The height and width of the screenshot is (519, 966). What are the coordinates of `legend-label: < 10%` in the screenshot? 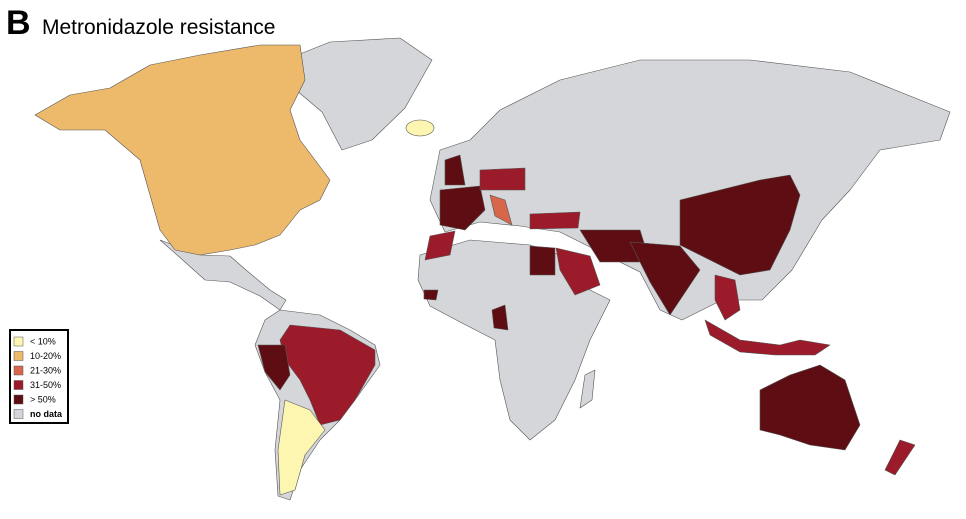 It's located at (43, 341).